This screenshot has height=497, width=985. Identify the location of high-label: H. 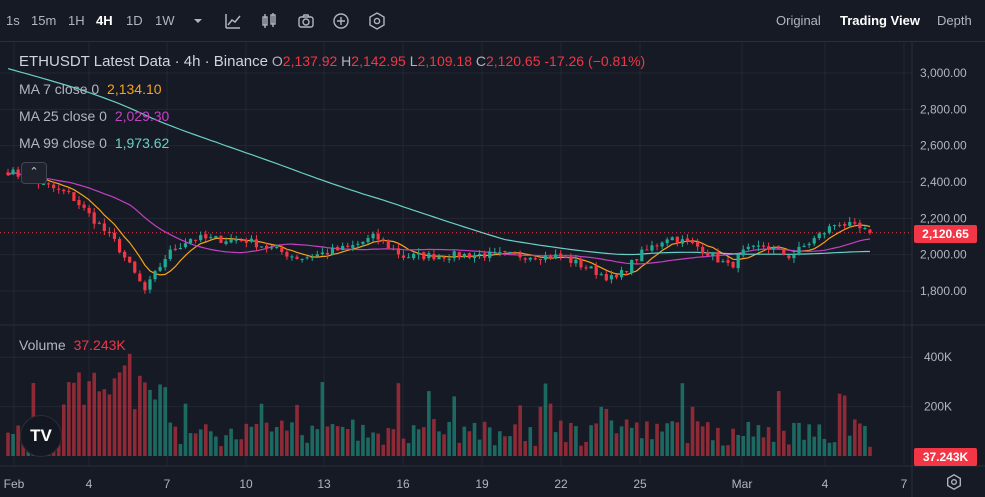
(346, 61).